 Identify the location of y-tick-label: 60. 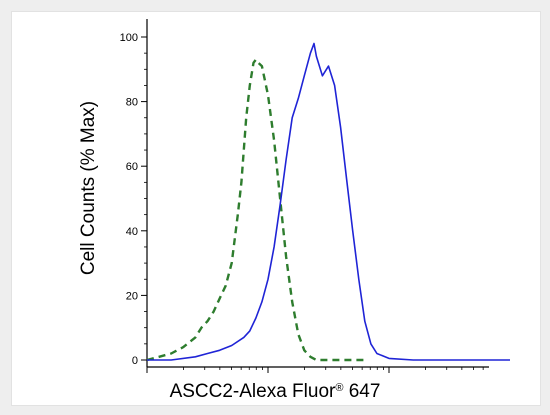
(132, 167).